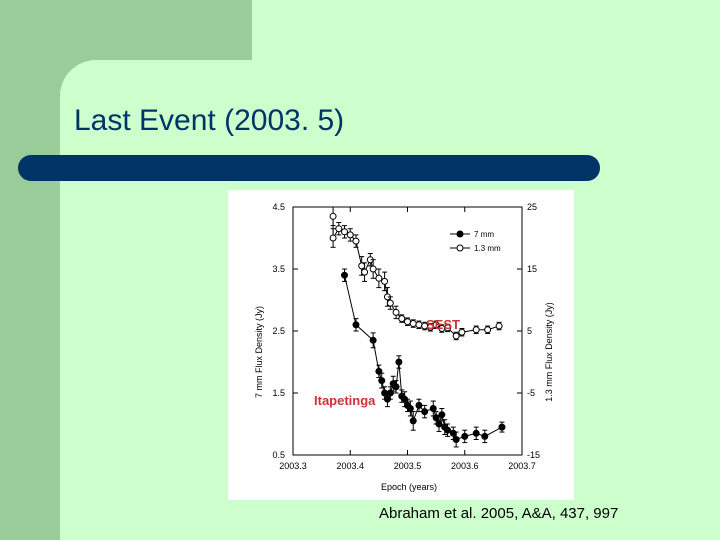  I want to click on title-rule, so click(309, 168).